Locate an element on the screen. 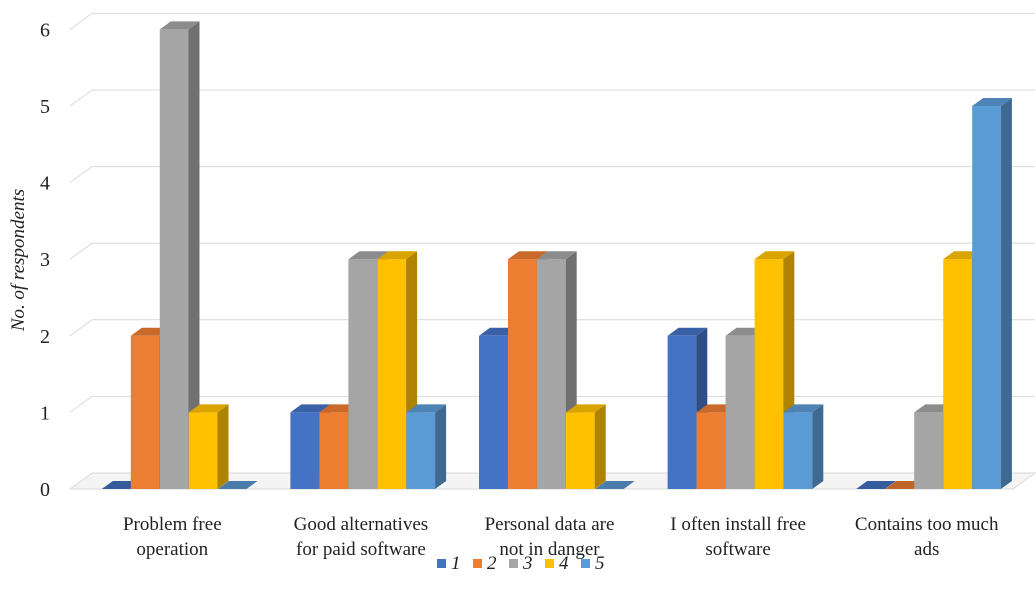 The width and height of the screenshot is (1036, 601). category-label: I often install free software is located at coordinates (738, 537).